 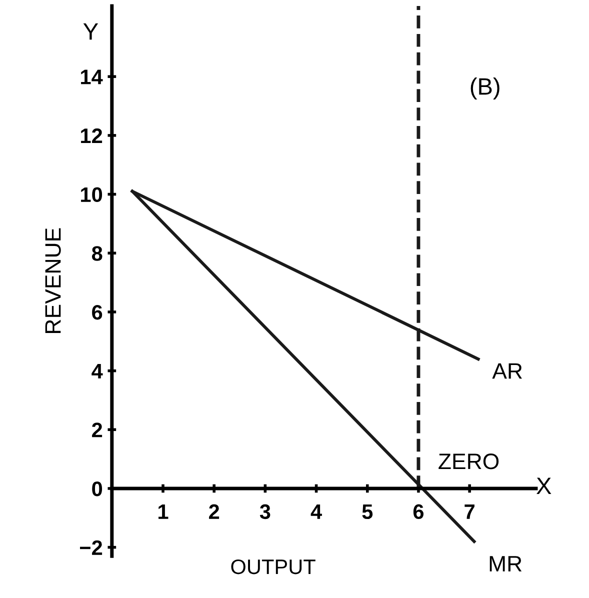 What do you see at coordinates (544, 486) in the screenshot?
I see `text: X` at bounding box center [544, 486].